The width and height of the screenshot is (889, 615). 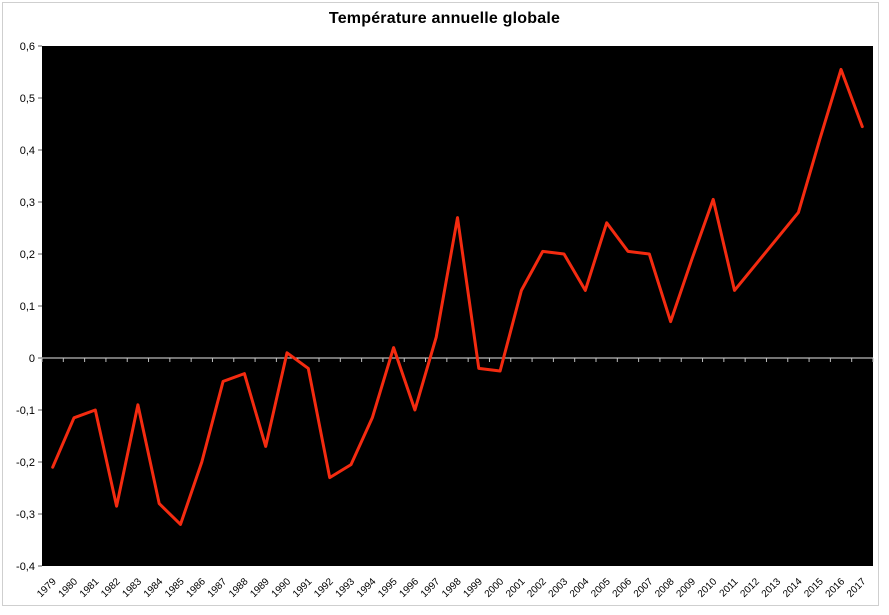 I want to click on x-tick-label: 1998, so click(x=452, y=588).